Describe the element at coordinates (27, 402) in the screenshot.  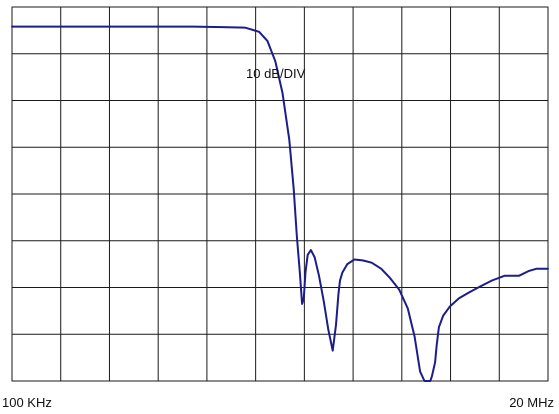
I see `x-tick-label-start: 100 KHz` at that location.